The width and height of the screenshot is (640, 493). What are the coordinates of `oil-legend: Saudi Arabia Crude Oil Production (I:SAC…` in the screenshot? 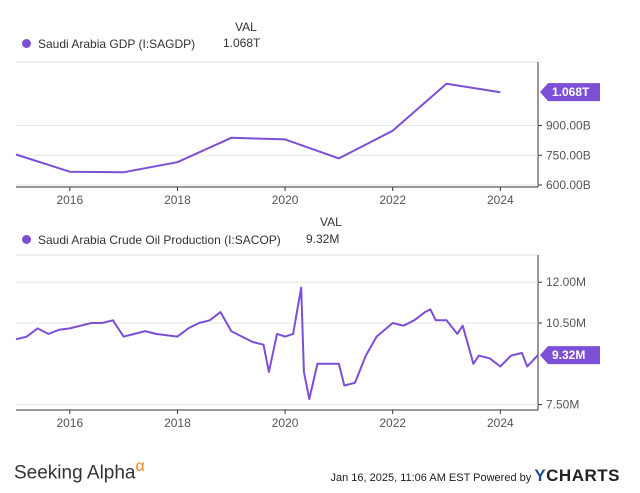 It's located at (151, 239).